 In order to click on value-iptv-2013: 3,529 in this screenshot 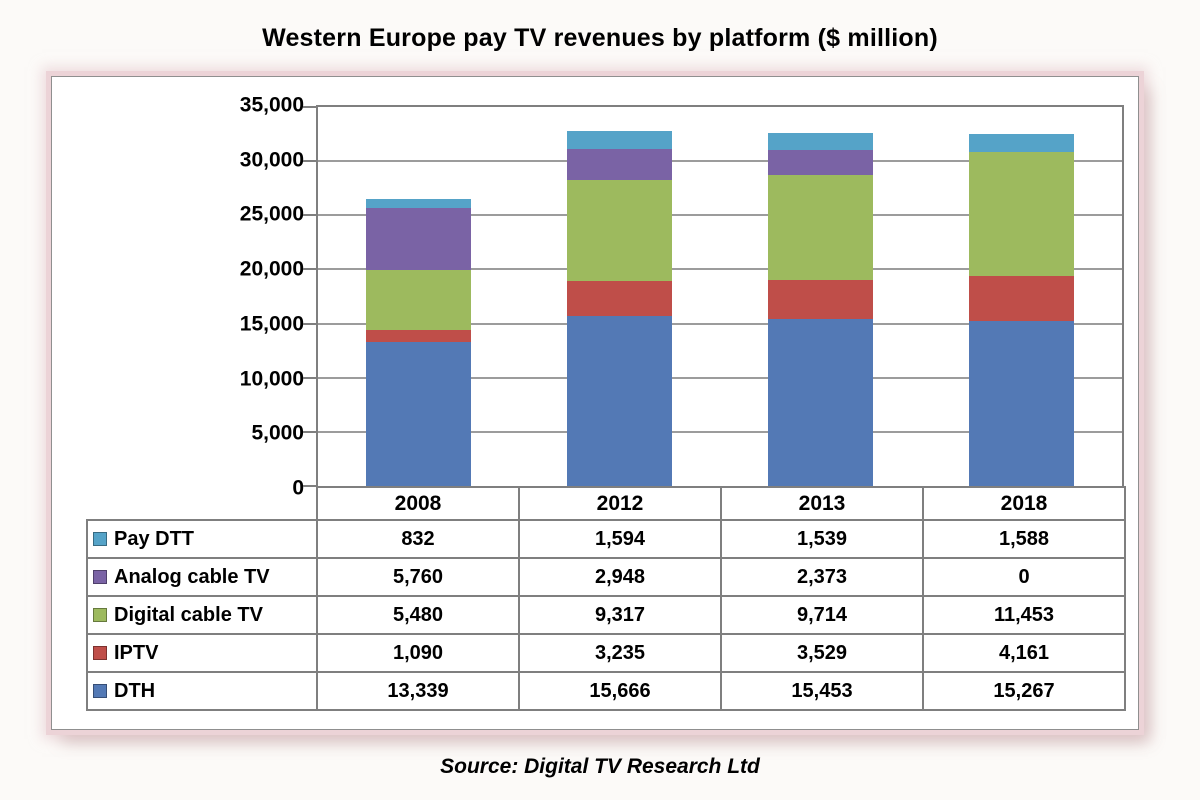, I will do `click(822, 653)`.